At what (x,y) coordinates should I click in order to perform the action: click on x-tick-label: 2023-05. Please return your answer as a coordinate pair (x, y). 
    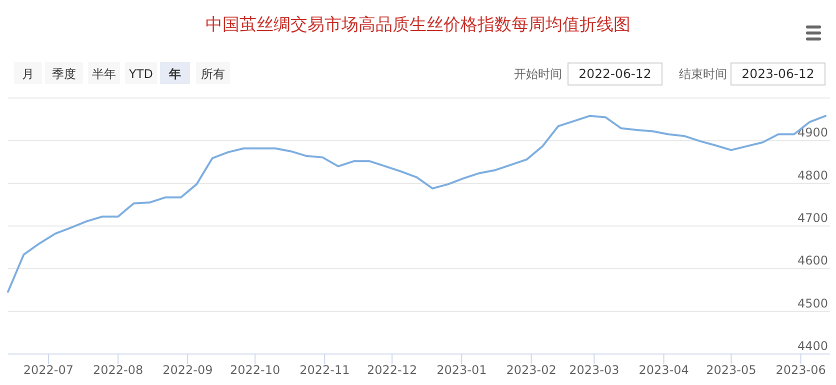
    Looking at the image, I should click on (731, 370).